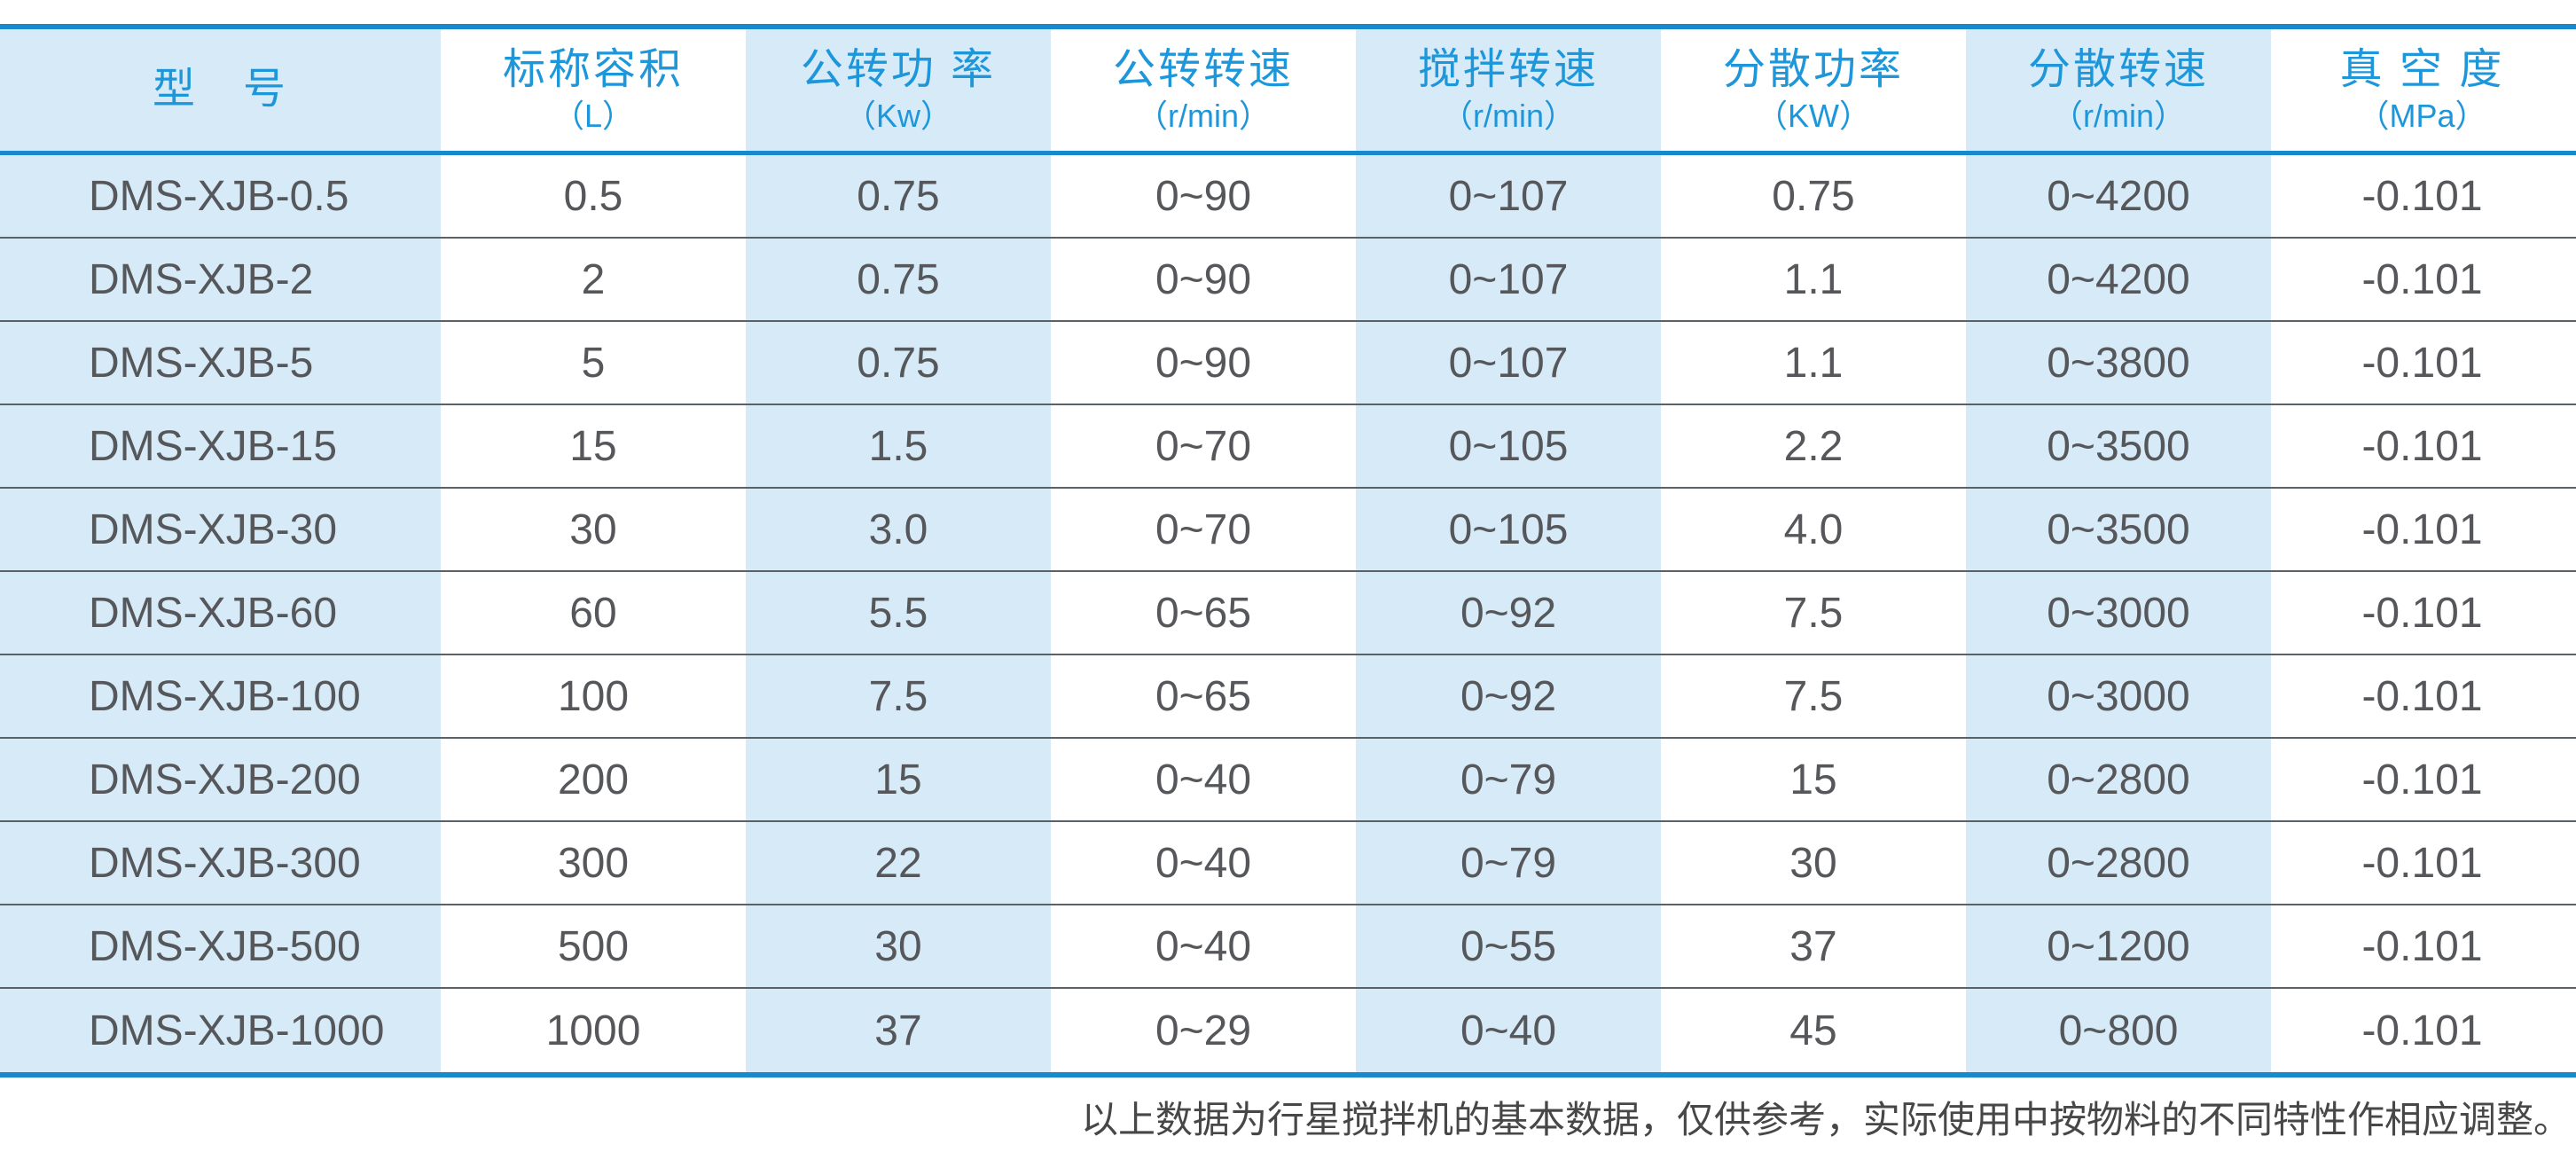 This screenshot has width=2576, height=1152. I want to click on column-title: 标称容积, so click(593, 70).